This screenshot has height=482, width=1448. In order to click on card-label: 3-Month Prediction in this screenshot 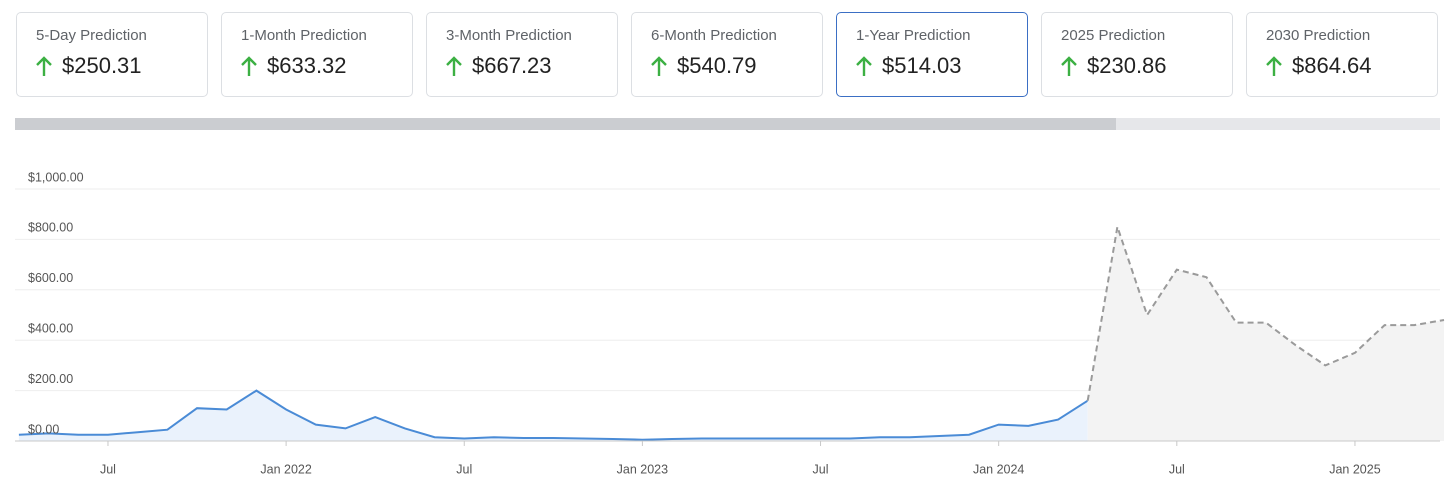, I will do `click(509, 35)`.